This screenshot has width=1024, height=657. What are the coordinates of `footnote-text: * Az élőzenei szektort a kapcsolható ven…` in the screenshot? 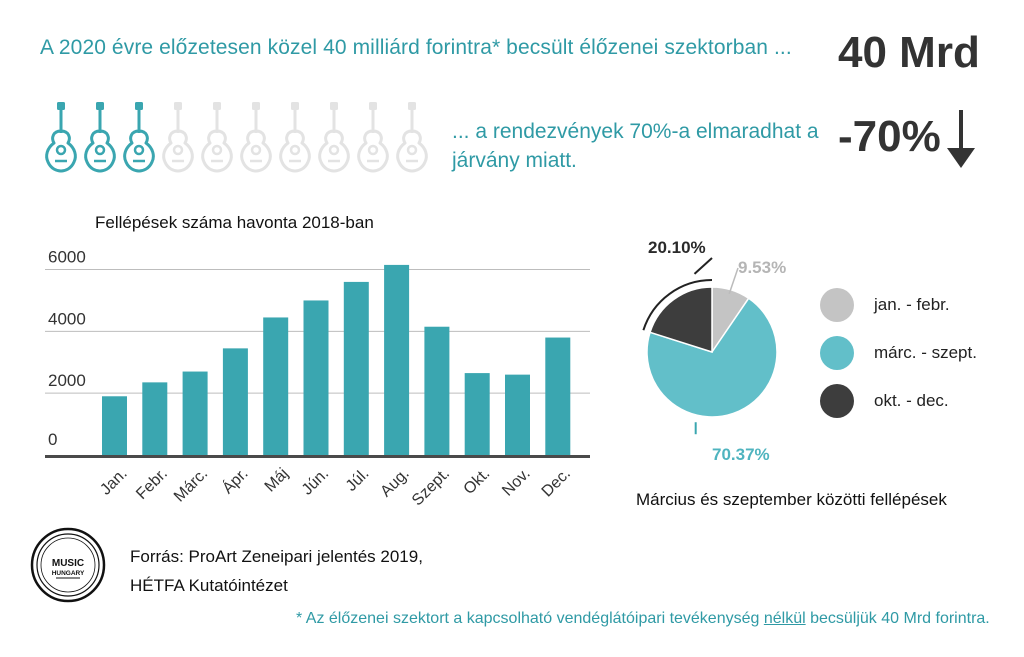 It's located at (530, 618).